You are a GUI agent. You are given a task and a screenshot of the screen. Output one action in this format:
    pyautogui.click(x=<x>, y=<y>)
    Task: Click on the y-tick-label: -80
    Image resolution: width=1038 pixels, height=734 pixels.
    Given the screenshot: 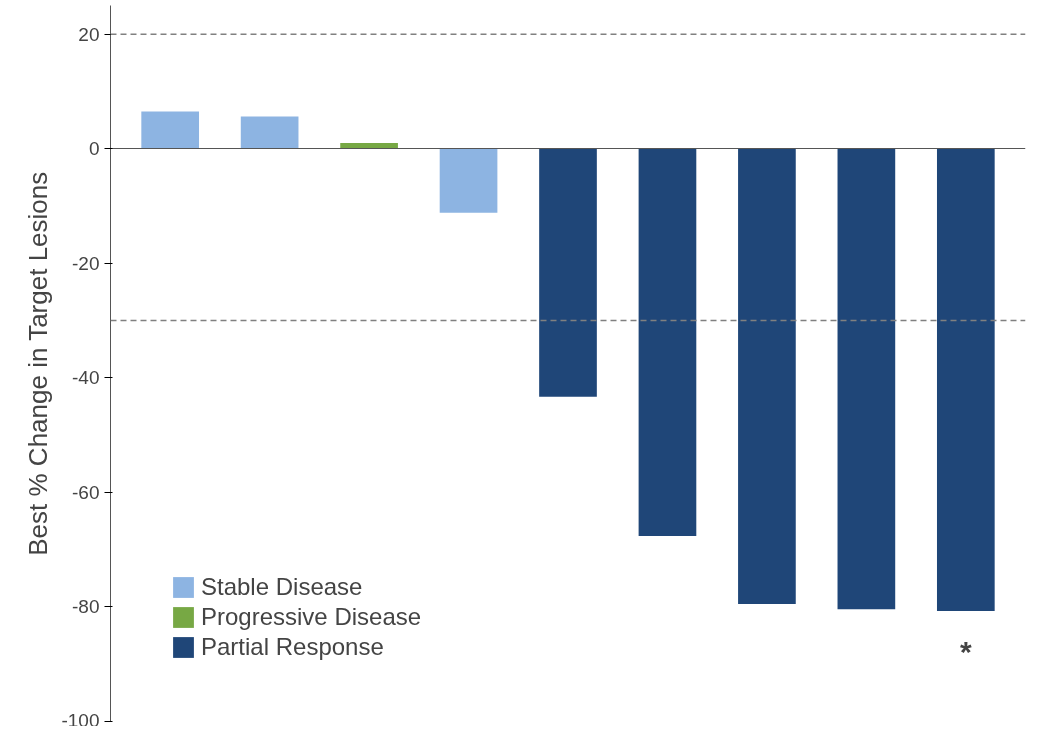 What is the action you would take?
    pyautogui.click(x=86, y=607)
    